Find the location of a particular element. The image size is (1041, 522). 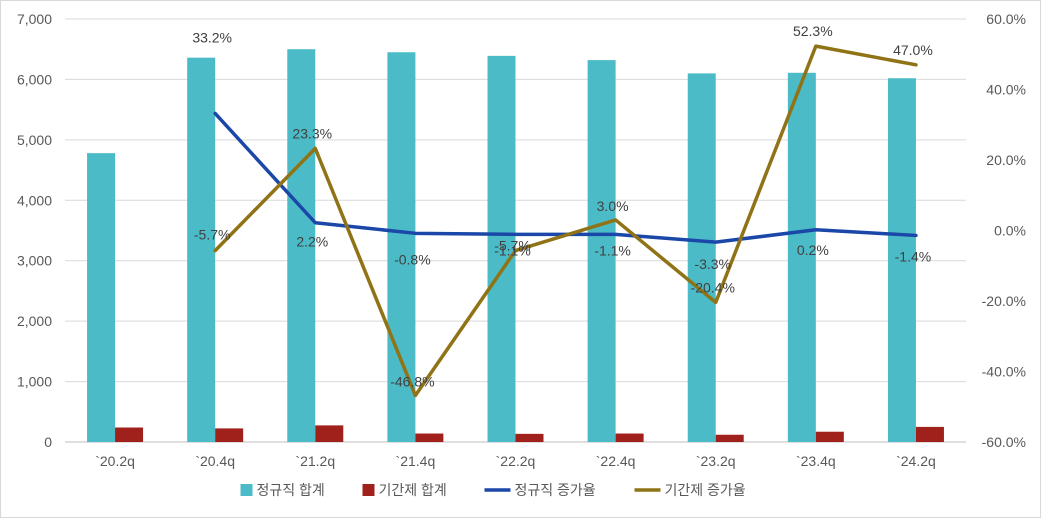

x-tick-label: `20.2q is located at coordinates (115, 461).